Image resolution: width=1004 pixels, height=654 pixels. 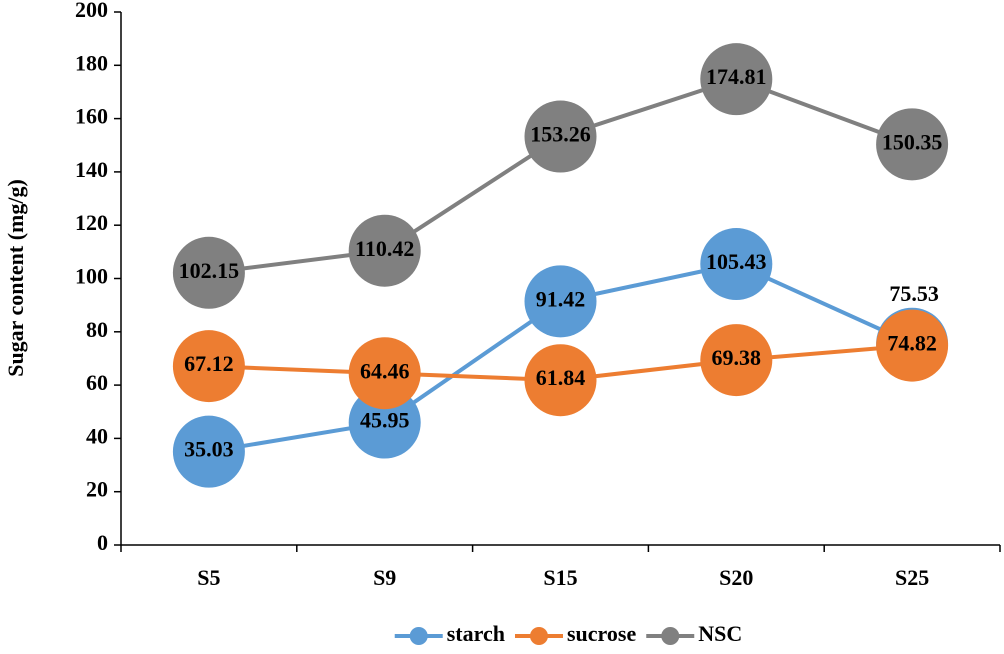 I want to click on series: 67.12 64.46 61.84 69.38 74.82, so click(x=560, y=363).